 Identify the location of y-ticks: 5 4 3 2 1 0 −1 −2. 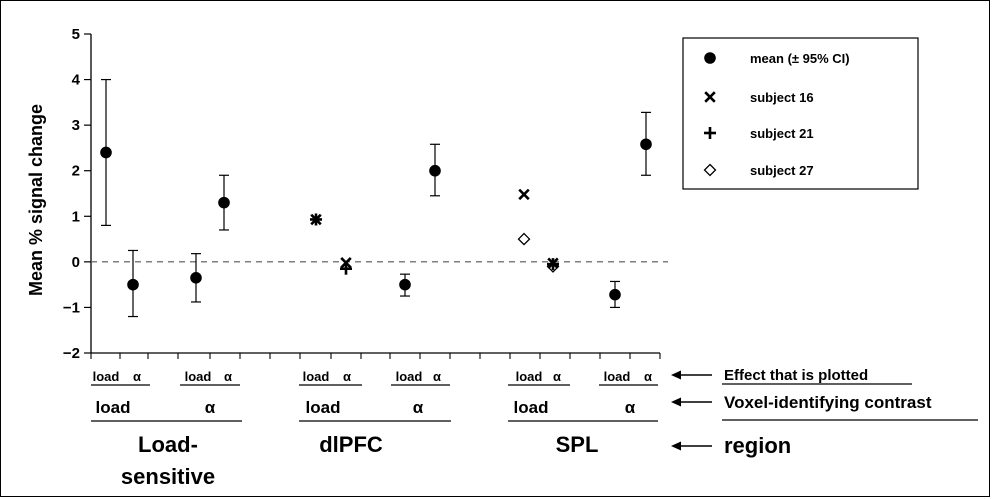
(77, 194).